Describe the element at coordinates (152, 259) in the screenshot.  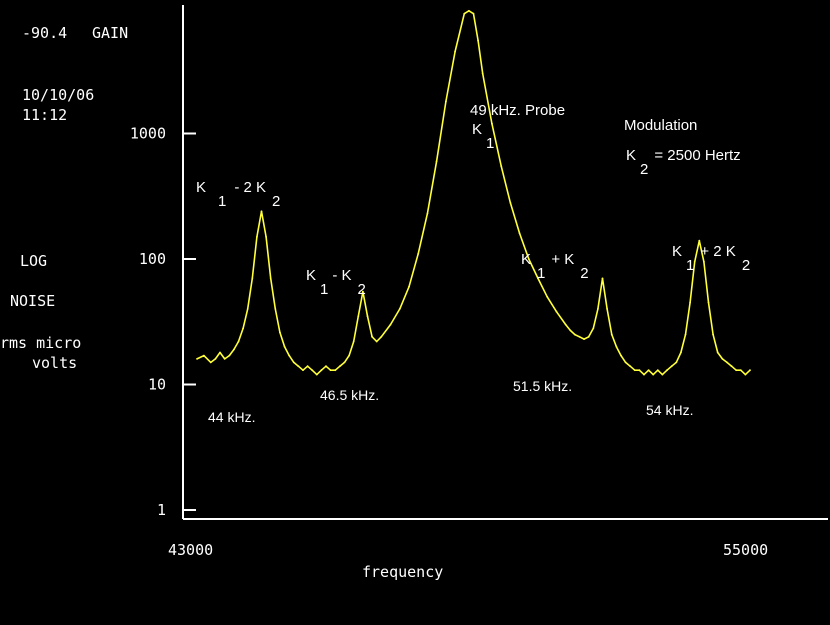
I see `y-tick-label-100: 100` at that location.